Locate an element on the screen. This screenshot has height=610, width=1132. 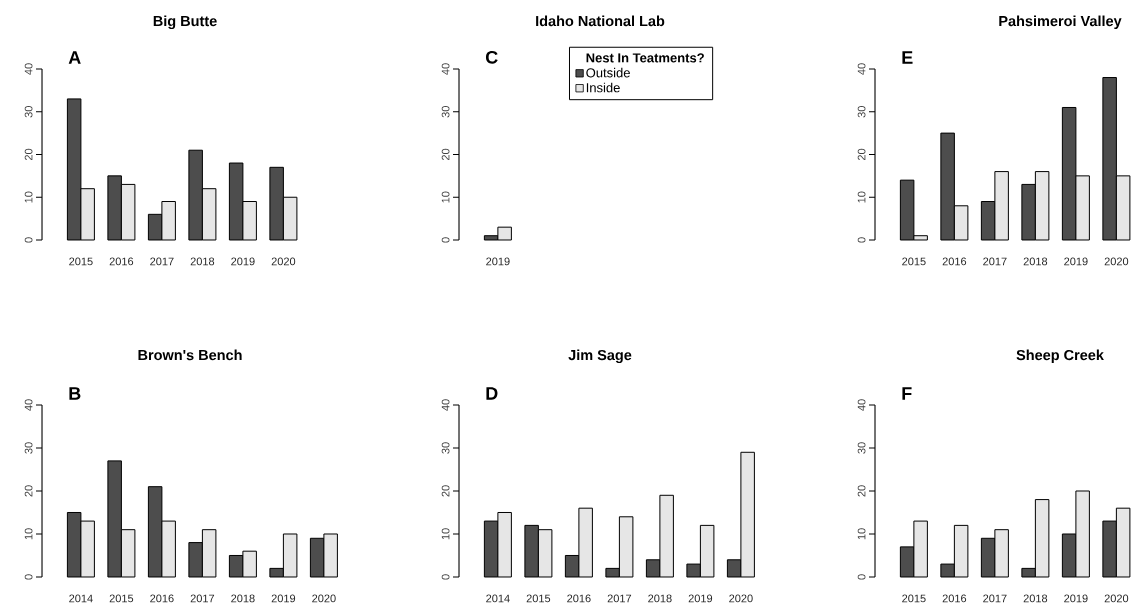
text: D is located at coordinates (492, 393).